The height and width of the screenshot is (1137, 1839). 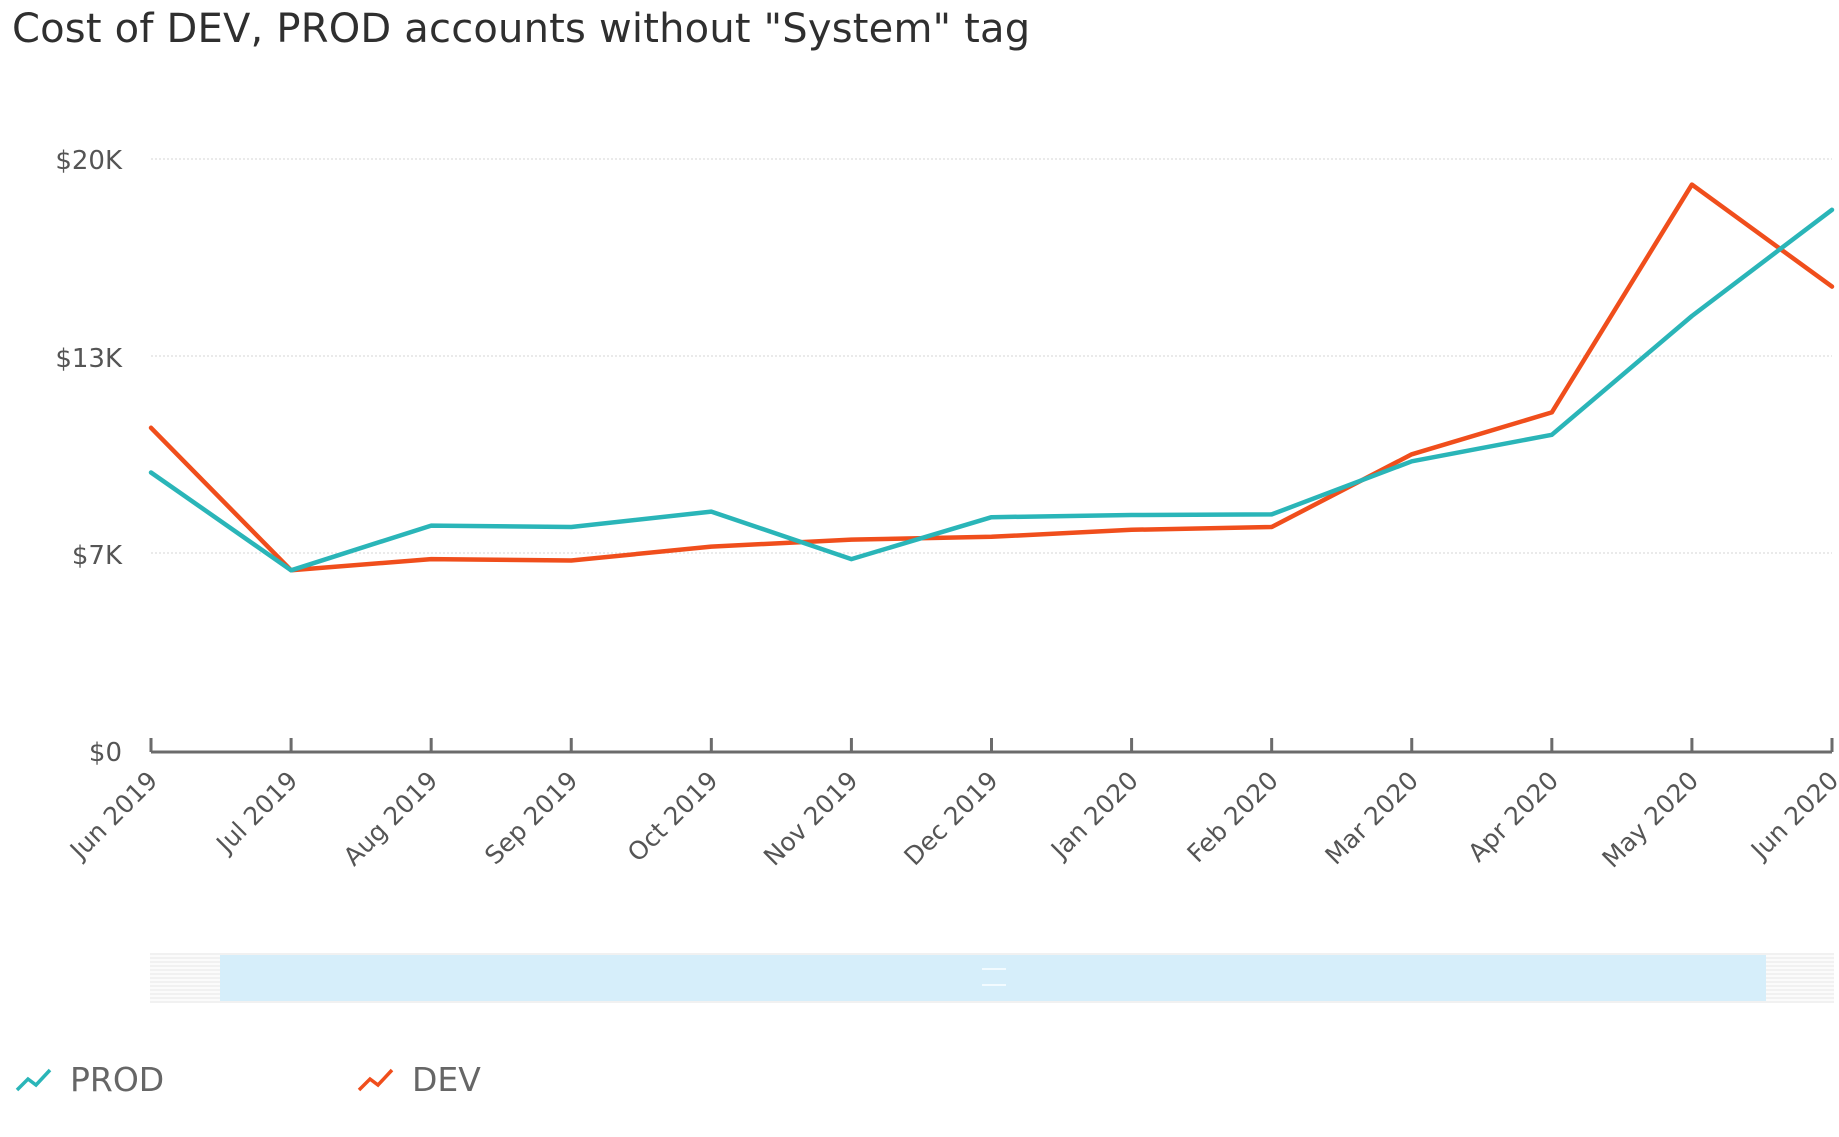 I want to click on legend-label: DEV, so click(x=446, y=1079).